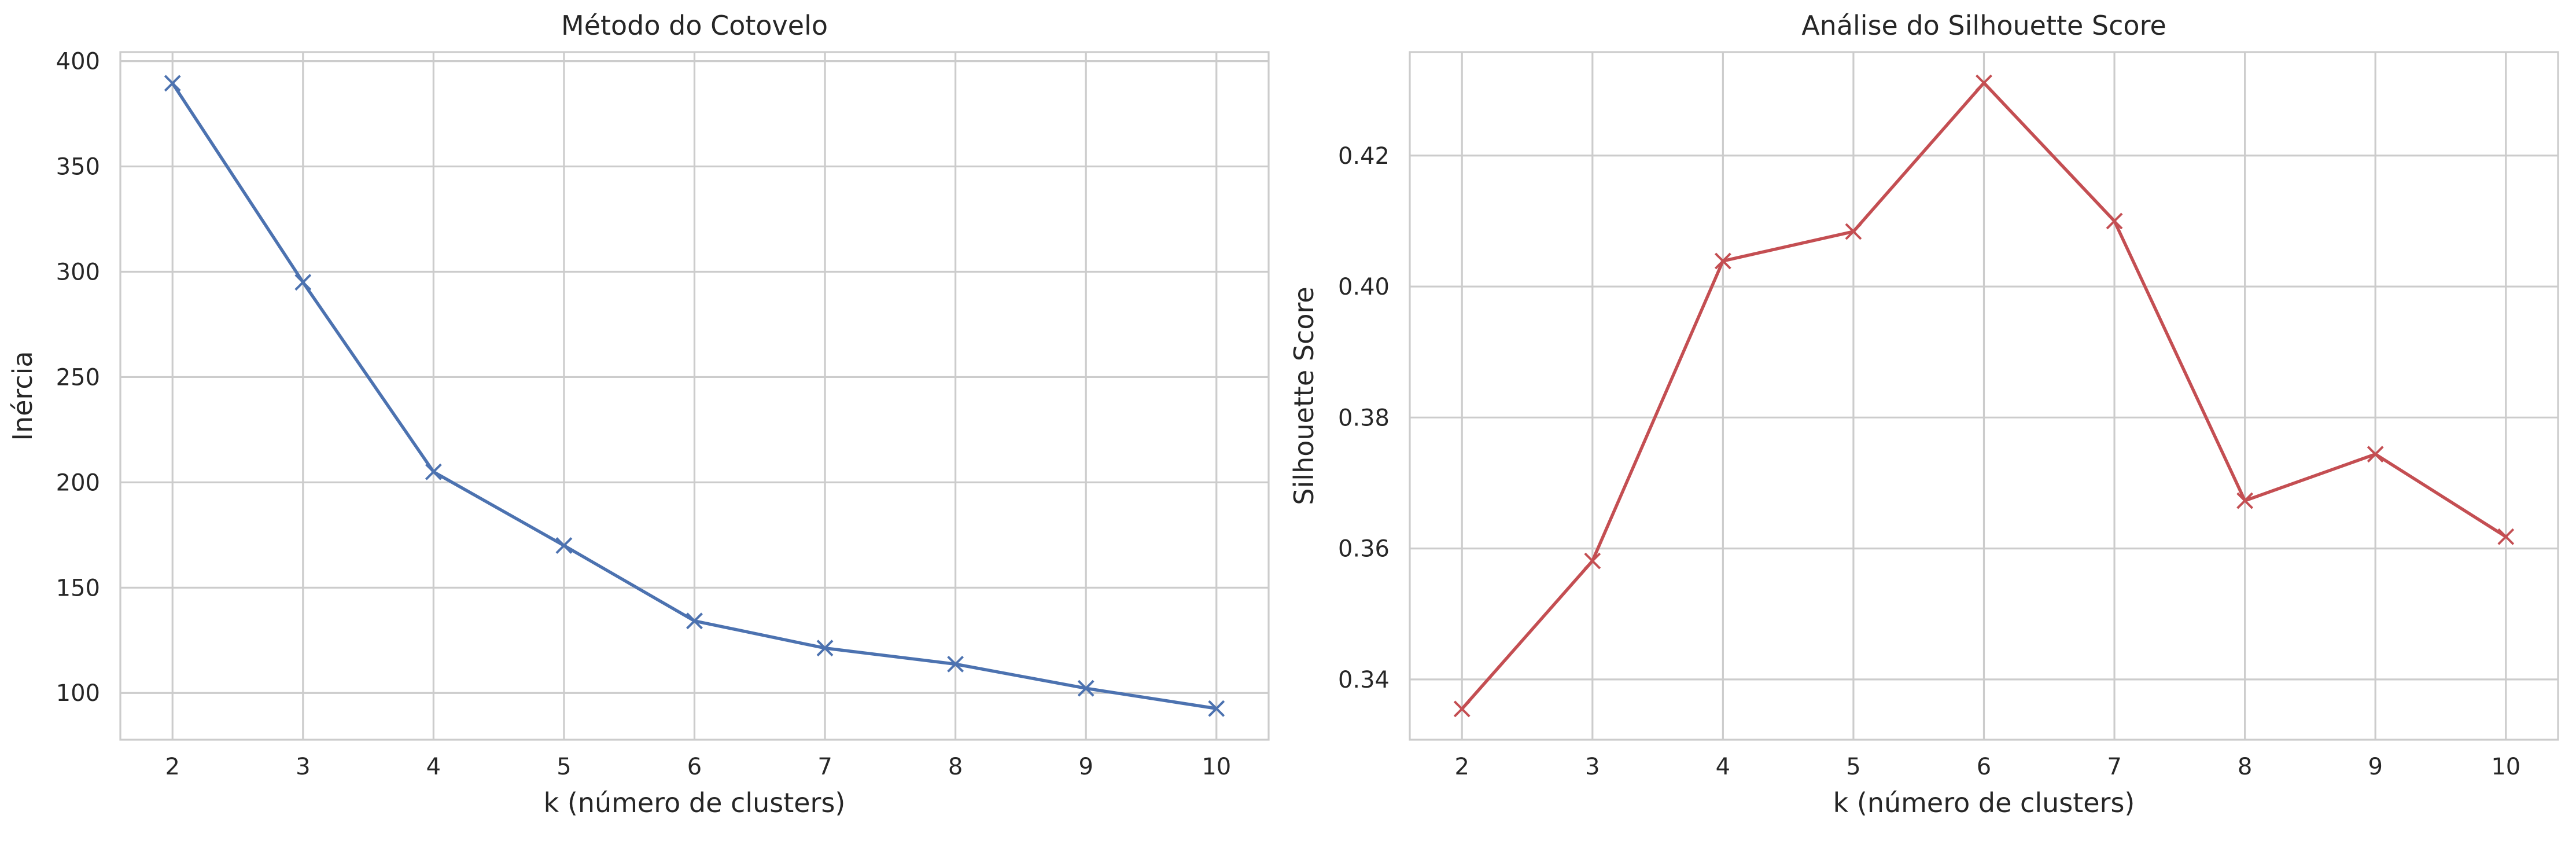  What do you see at coordinates (2375, 767) in the screenshot?
I see `silhouette-x-tick-label: 9` at bounding box center [2375, 767].